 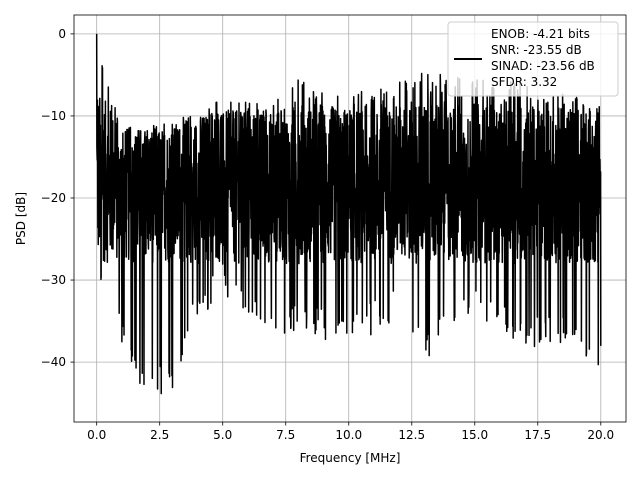 What do you see at coordinates (350, 458) in the screenshot?
I see `x-axis-label: Frequency [MHz]` at bounding box center [350, 458].